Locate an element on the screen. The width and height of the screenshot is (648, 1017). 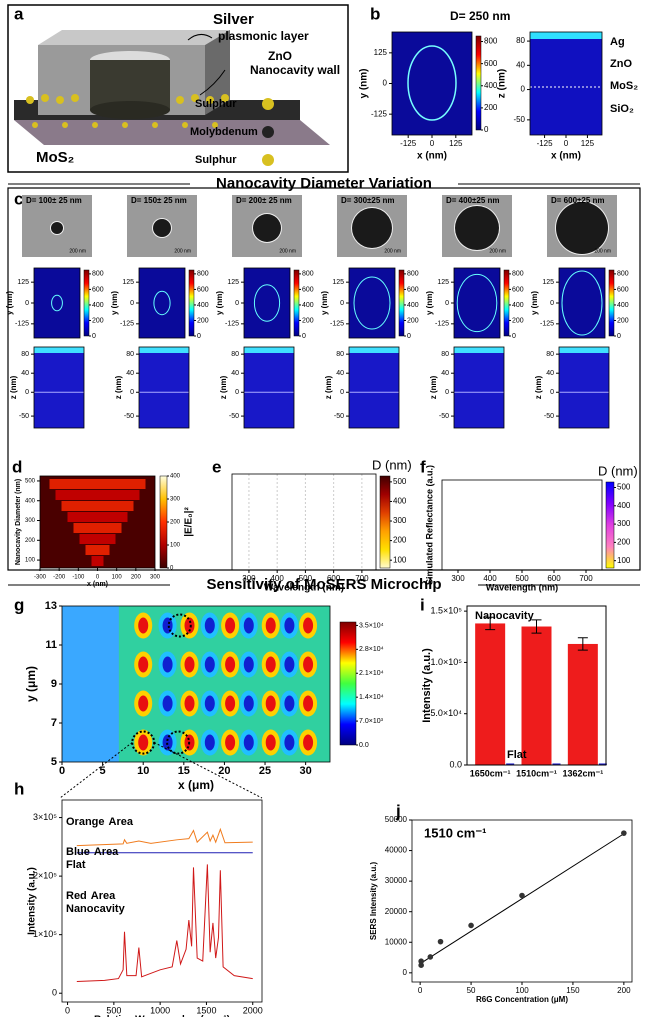
label: Molybdenum is located at coordinates (224, 132).